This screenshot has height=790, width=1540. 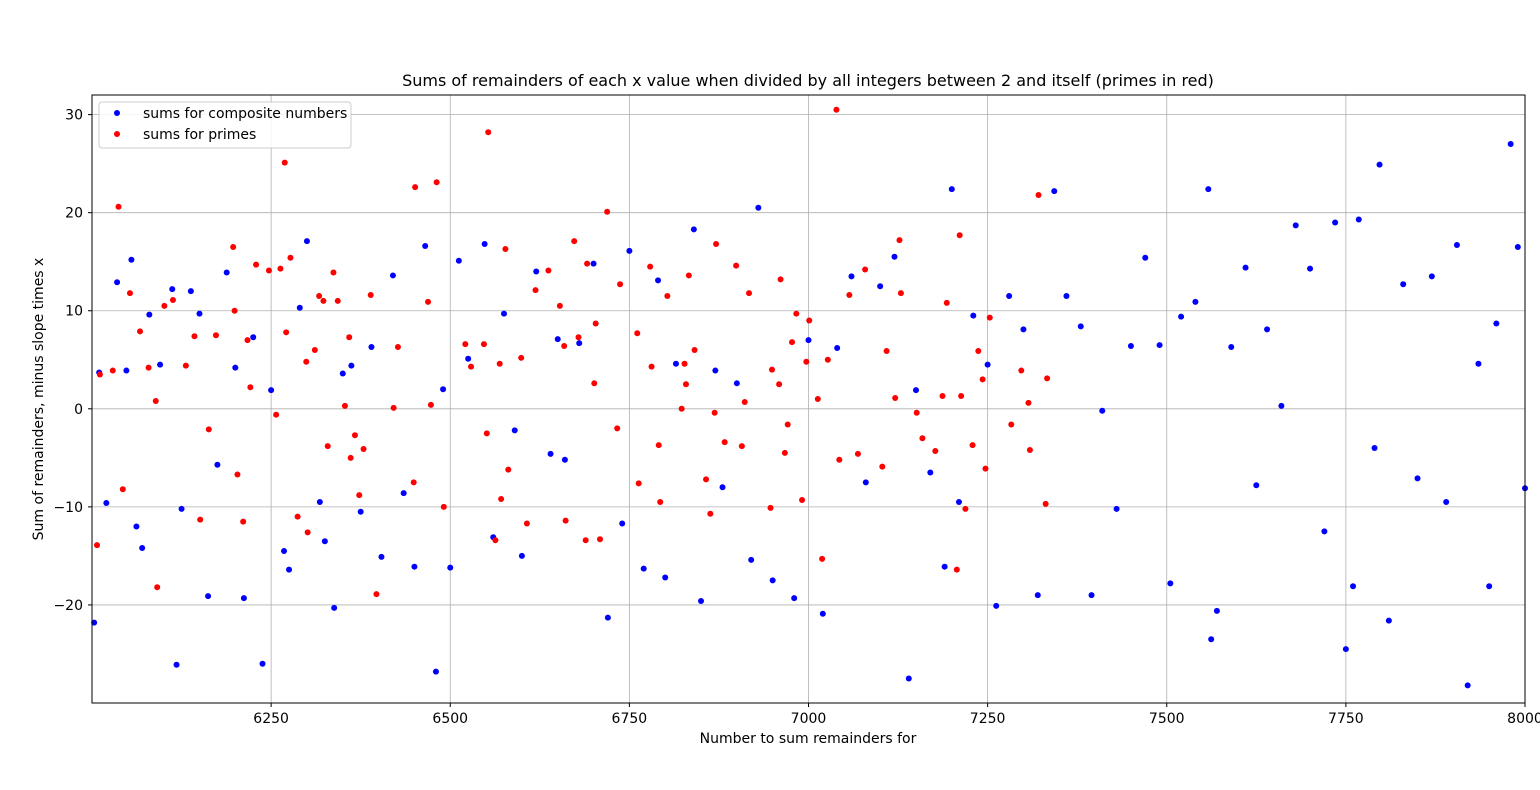 What do you see at coordinates (117, 113) in the screenshot?
I see `legend-marker-composite` at bounding box center [117, 113].